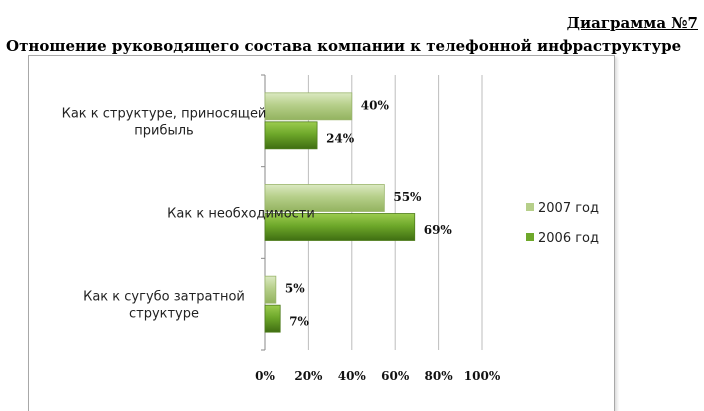  I want to click on data-label: 69%, so click(438, 230).